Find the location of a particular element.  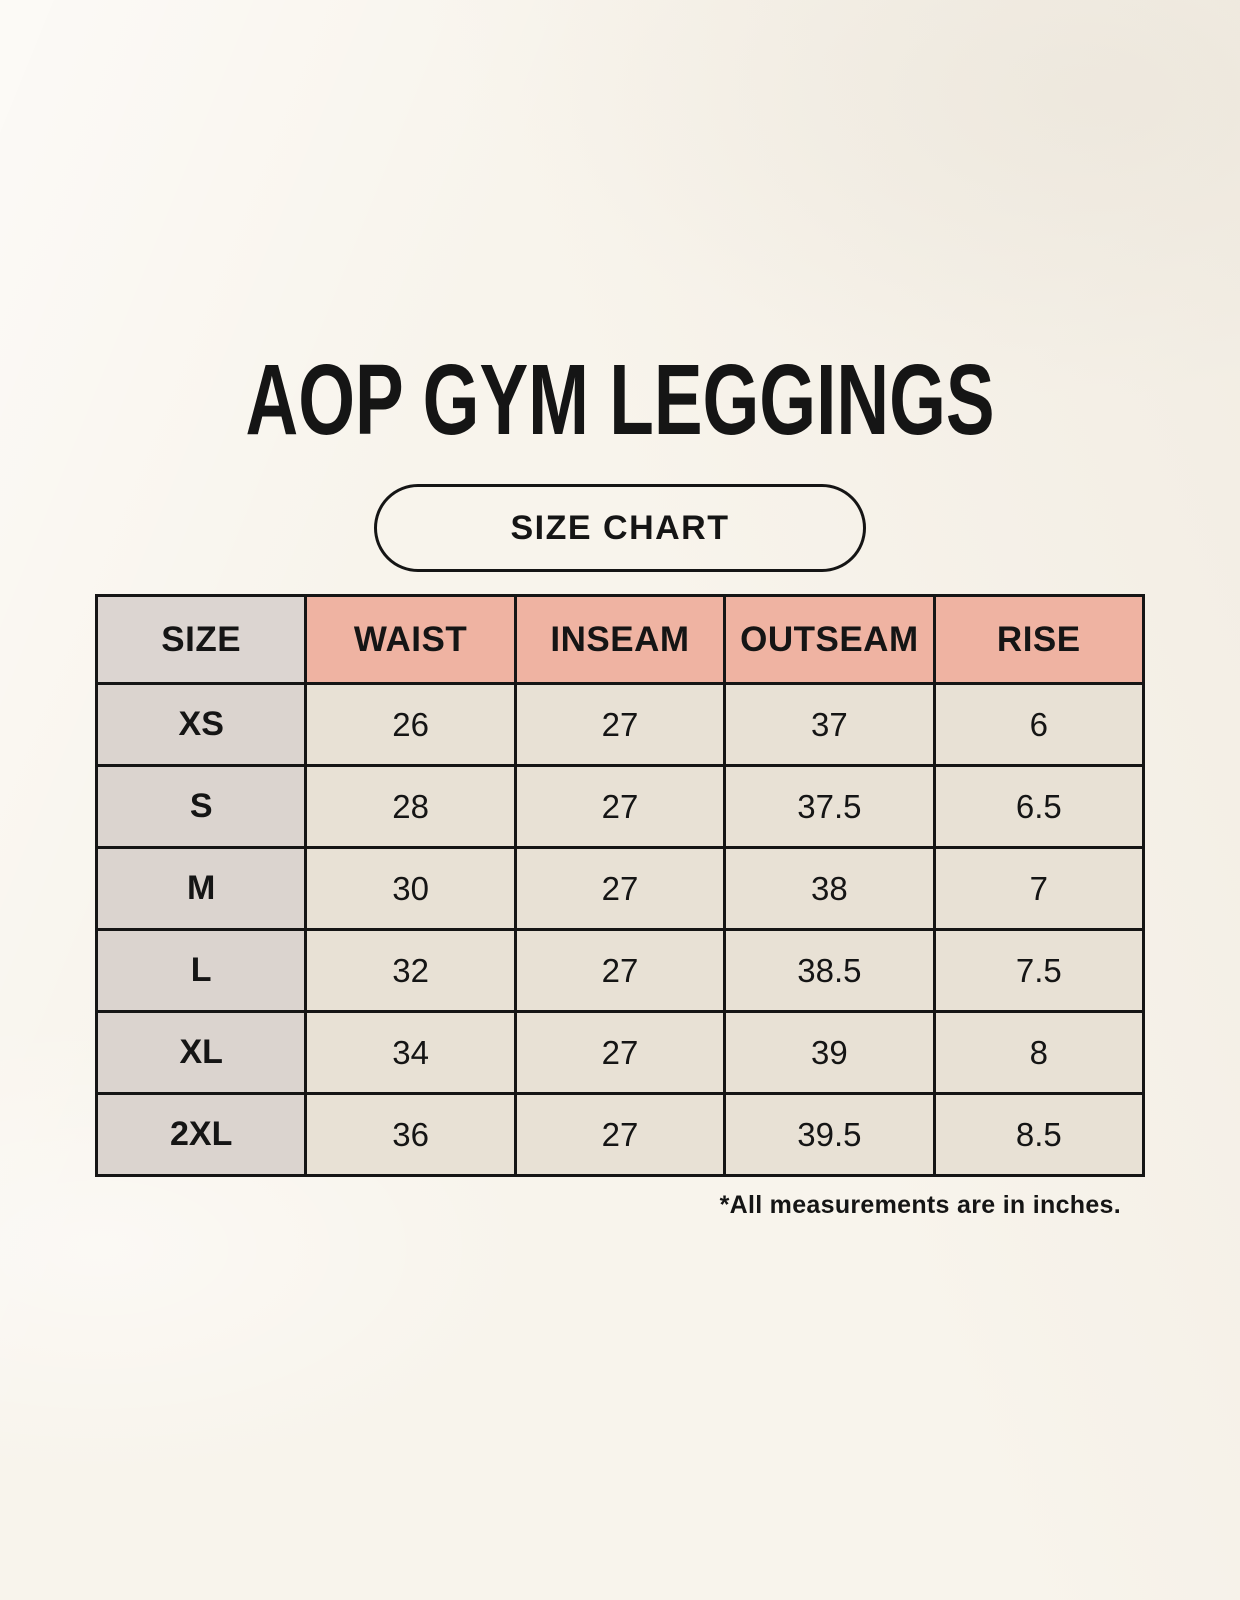

measurement-value: 7 is located at coordinates (1039, 888).